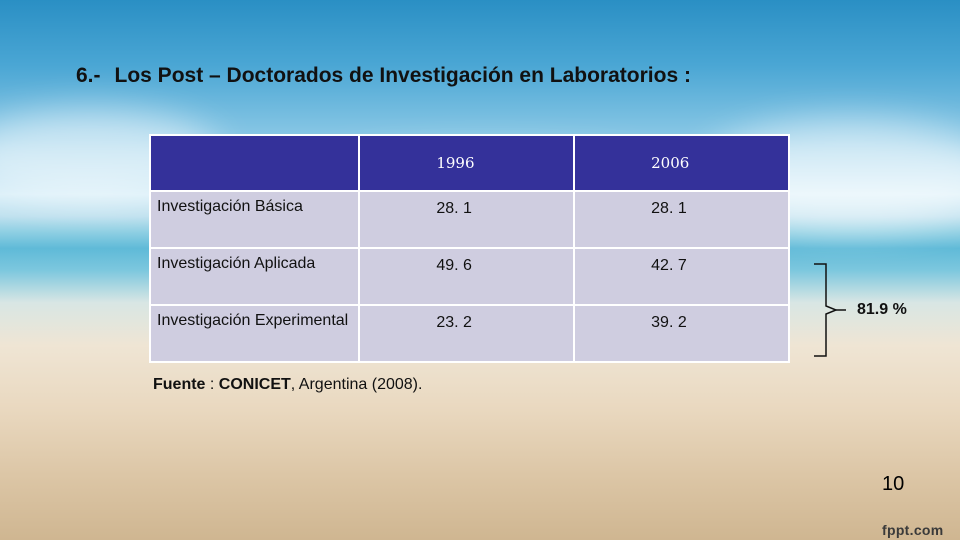 This screenshot has width=960, height=540. Describe the element at coordinates (88, 75) in the screenshot. I see `slide-title-number: 6.-` at that location.